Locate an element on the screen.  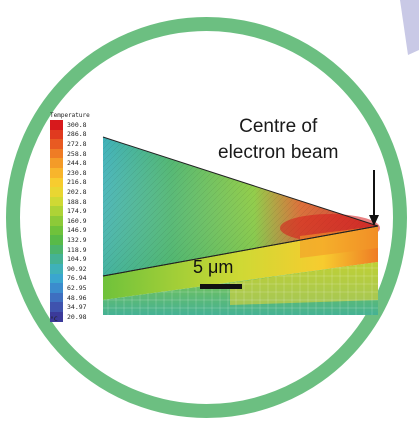
legend-value: 20.98 is located at coordinates (77, 316).